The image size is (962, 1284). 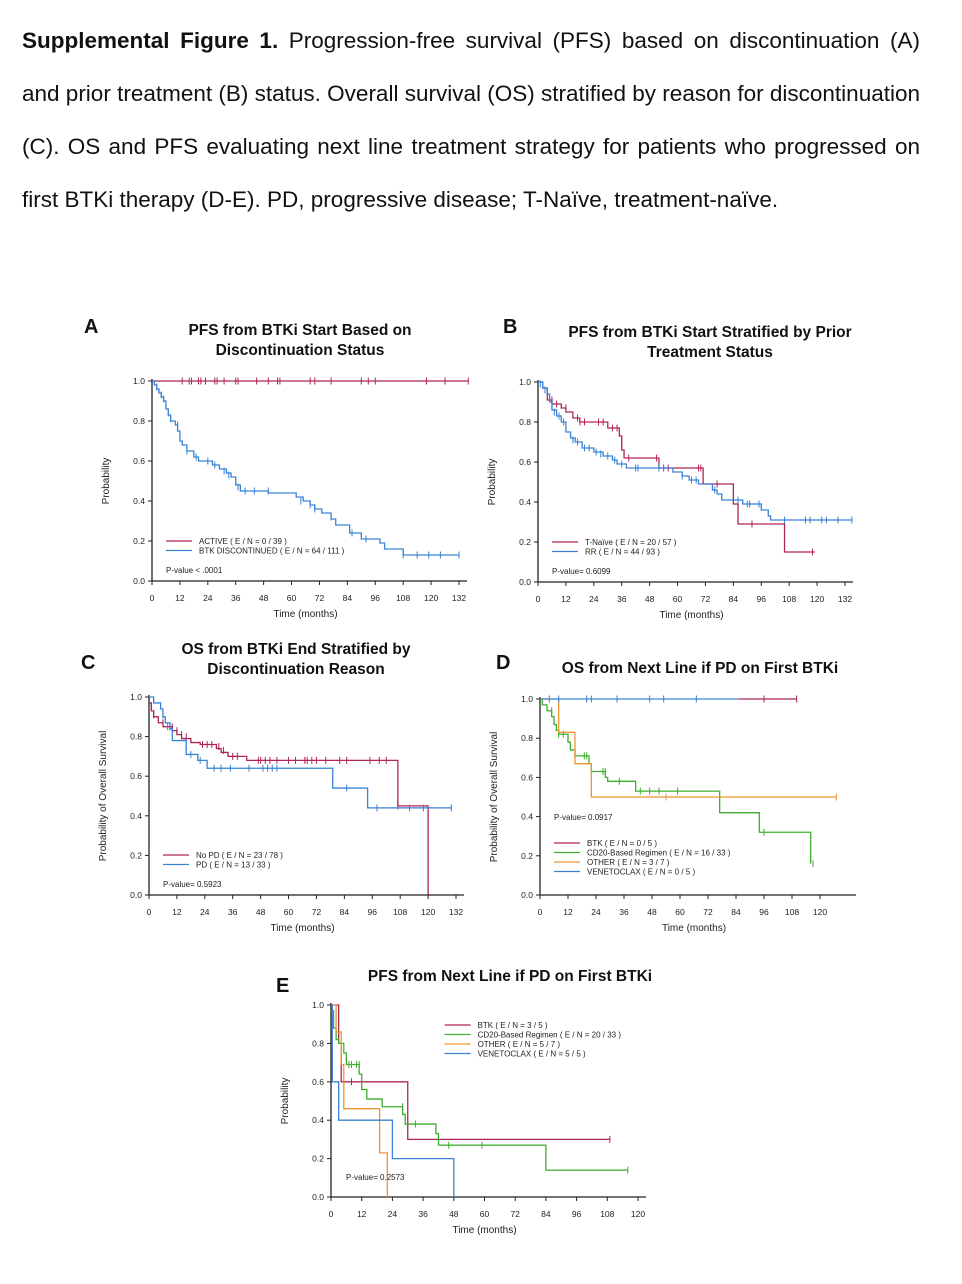 What do you see at coordinates (91, 327) in the screenshot?
I see `panel-label-a: A` at bounding box center [91, 327].